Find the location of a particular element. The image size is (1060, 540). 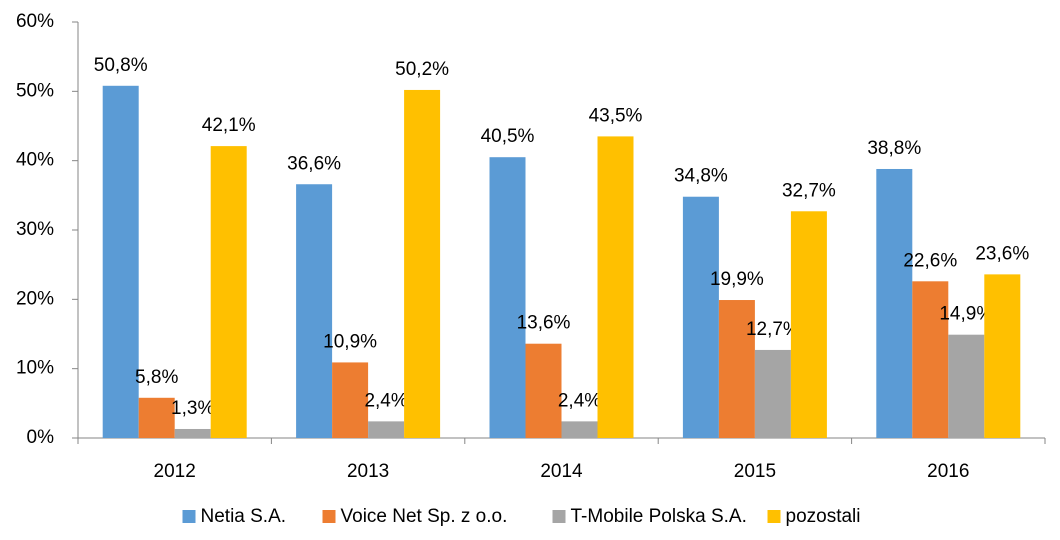

data-label: 50,2% is located at coordinates (422, 69).